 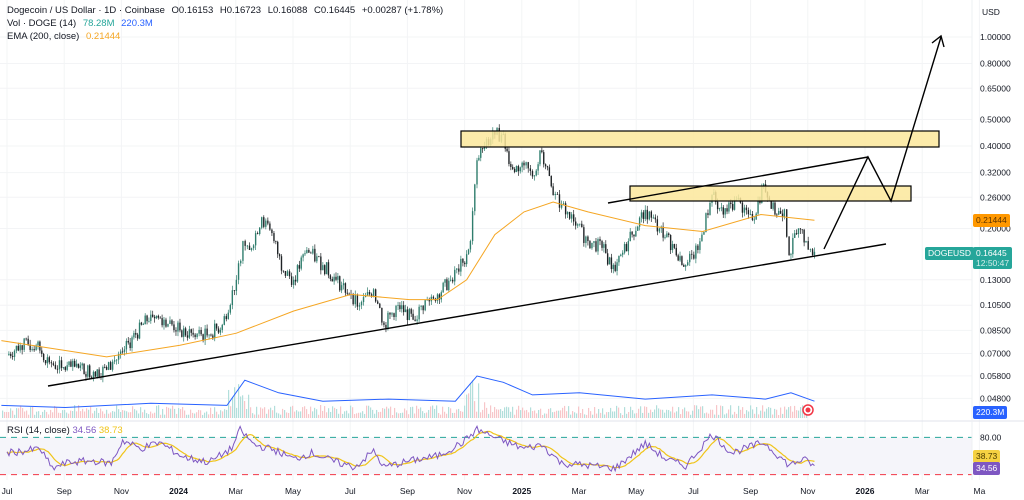 What do you see at coordinates (43, 36) in the screenshot?
I see `ema-label: EMA (200, close)` at bounding box center [43, 36].